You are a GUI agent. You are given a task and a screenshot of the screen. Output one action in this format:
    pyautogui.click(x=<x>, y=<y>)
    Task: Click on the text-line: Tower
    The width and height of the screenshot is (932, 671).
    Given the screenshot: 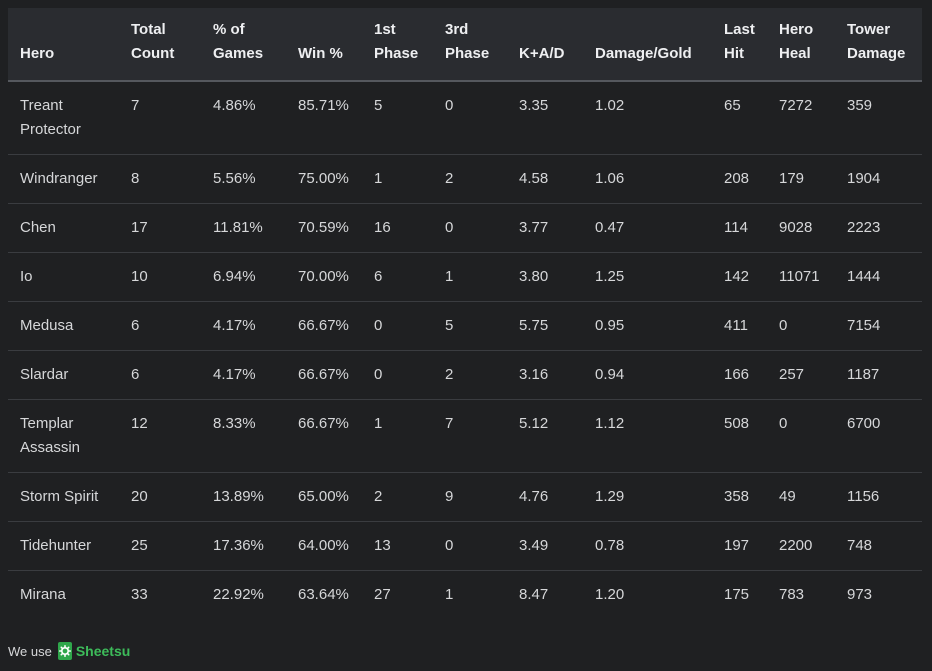 What is the action you would take?
    pyautogui.click(x=869, y=29)
    